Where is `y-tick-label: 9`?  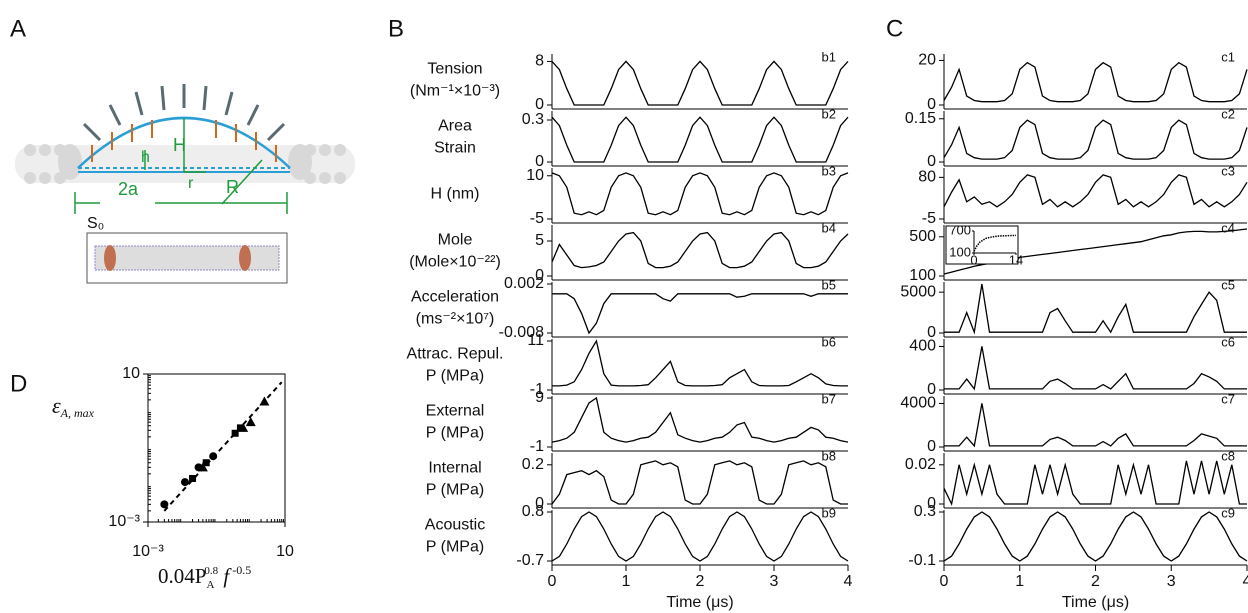
y-tick-label: 9 is located at coordinates (539, 397).